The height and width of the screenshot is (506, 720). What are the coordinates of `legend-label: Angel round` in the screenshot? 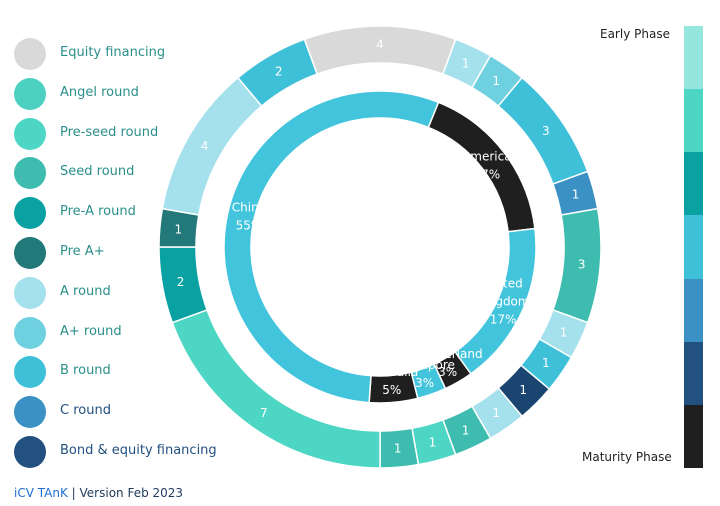 It's located at (99, 92).